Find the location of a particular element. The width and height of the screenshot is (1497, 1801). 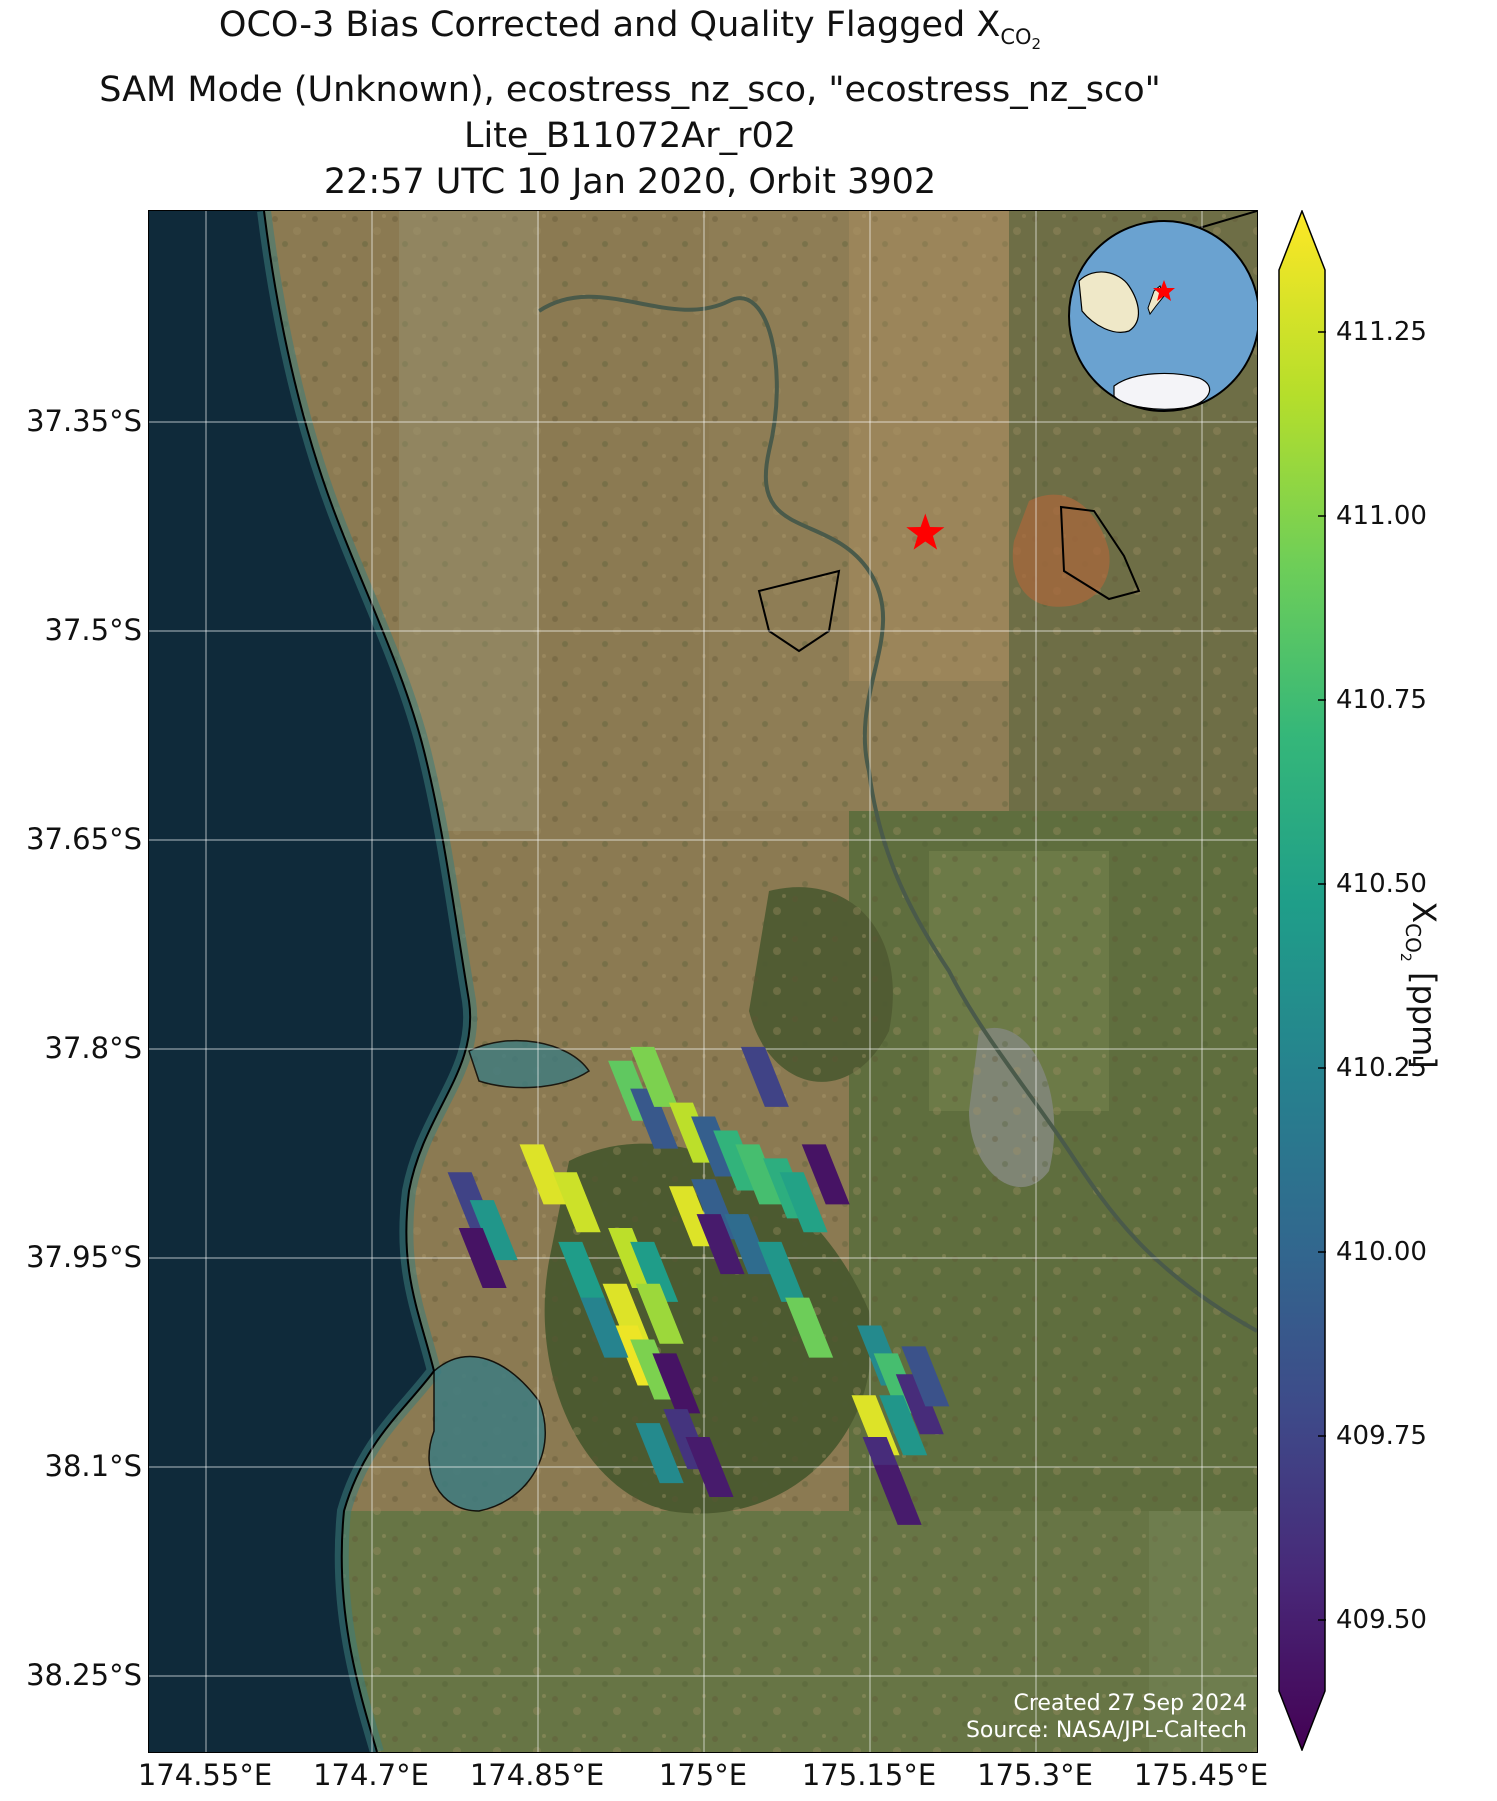

lat-tick-label: 37.8°S is located at coordinates (93, 1048).